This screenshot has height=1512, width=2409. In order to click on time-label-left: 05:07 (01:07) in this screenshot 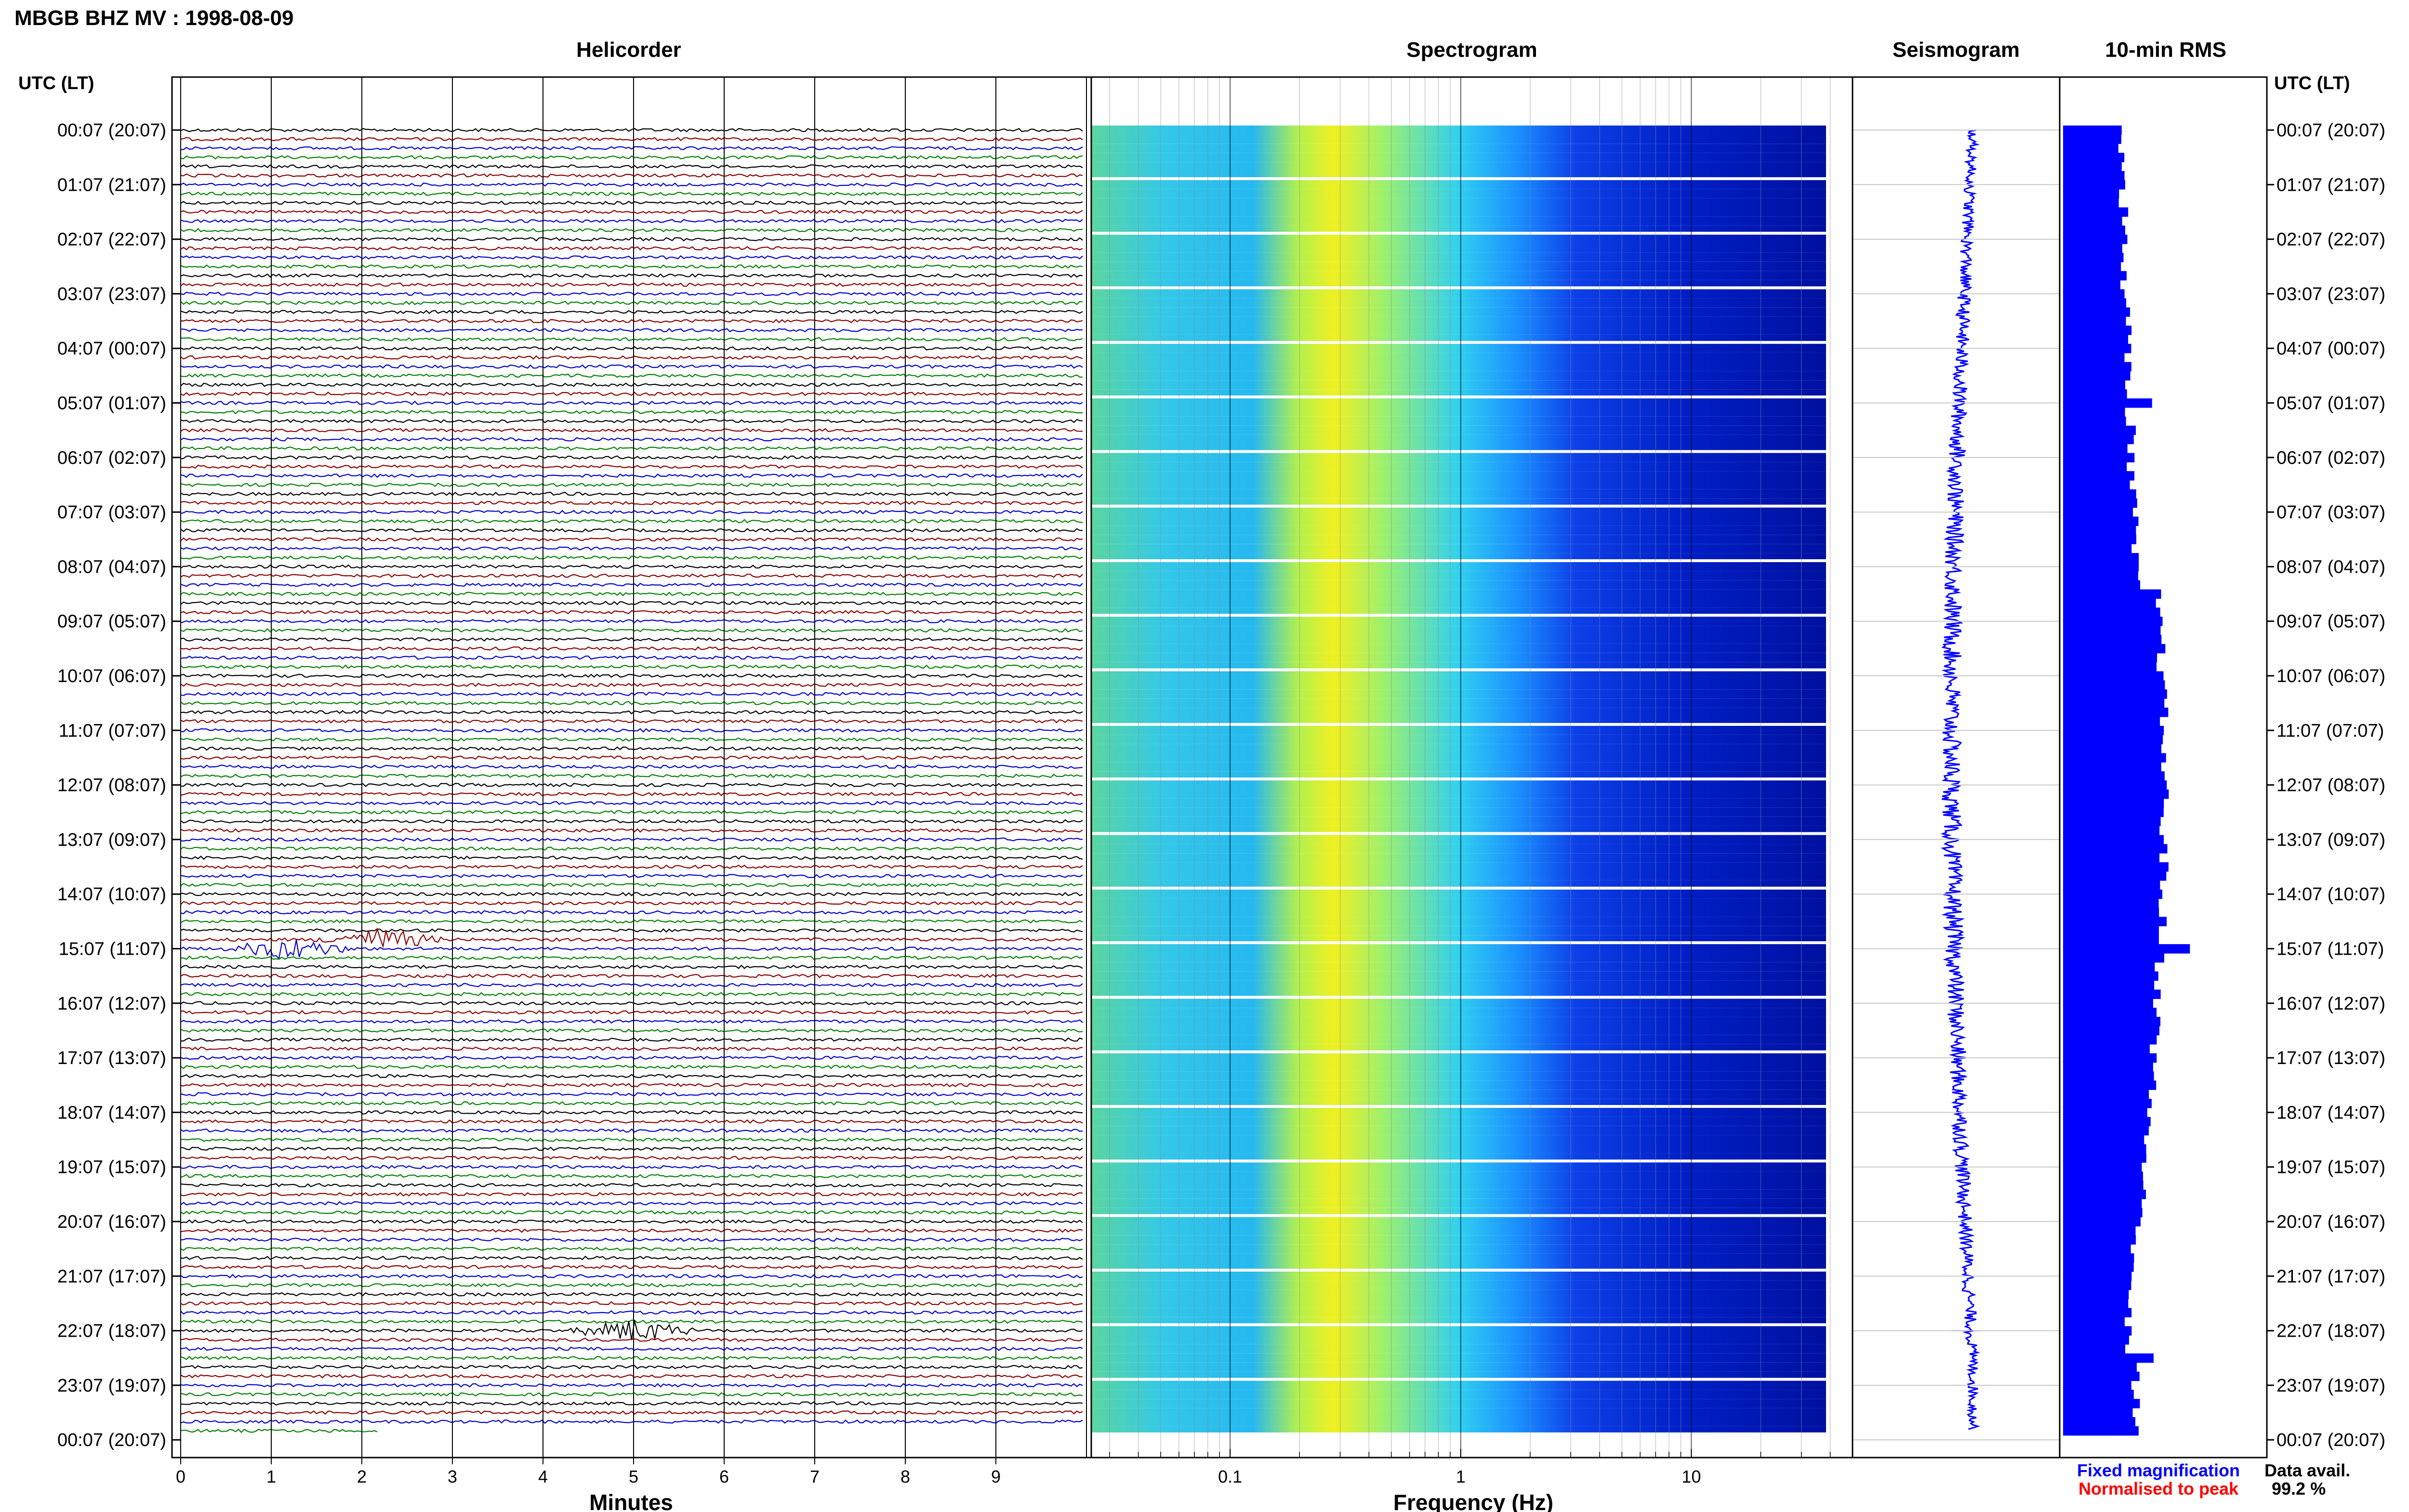, I will do `click(111, 404)`.